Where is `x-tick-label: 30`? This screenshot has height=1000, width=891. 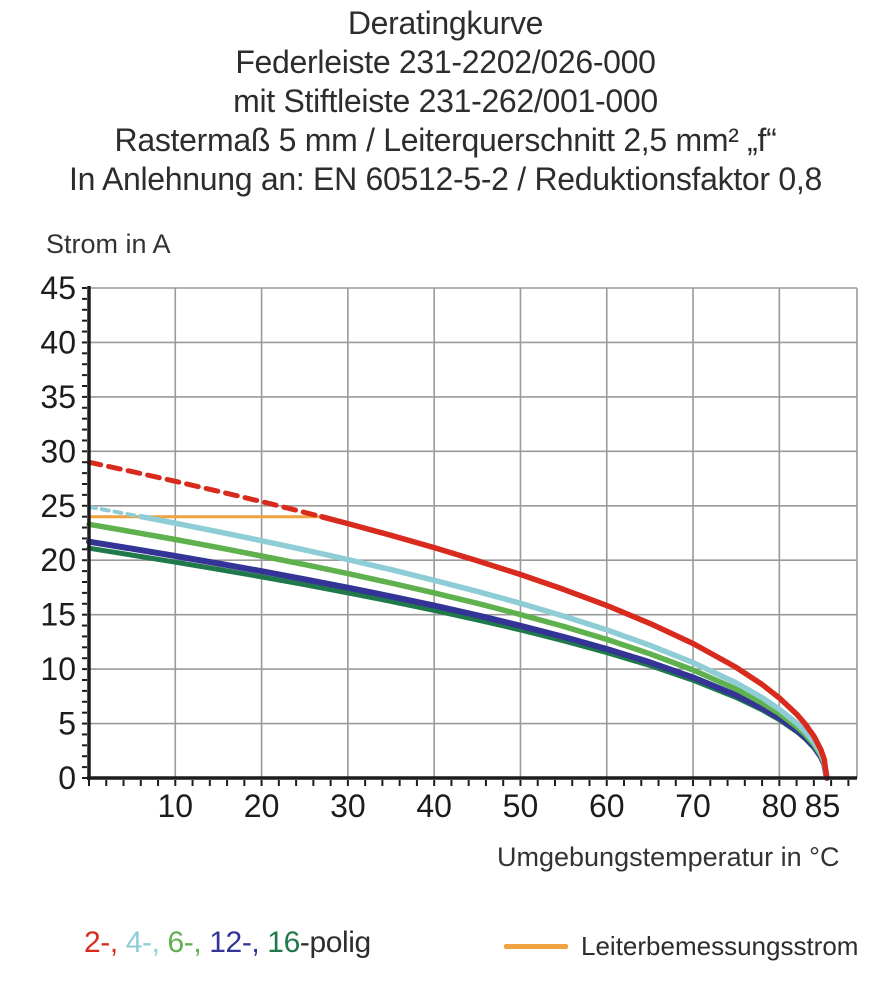
x-tick-label: 30 is located at coordinates (348, 806).